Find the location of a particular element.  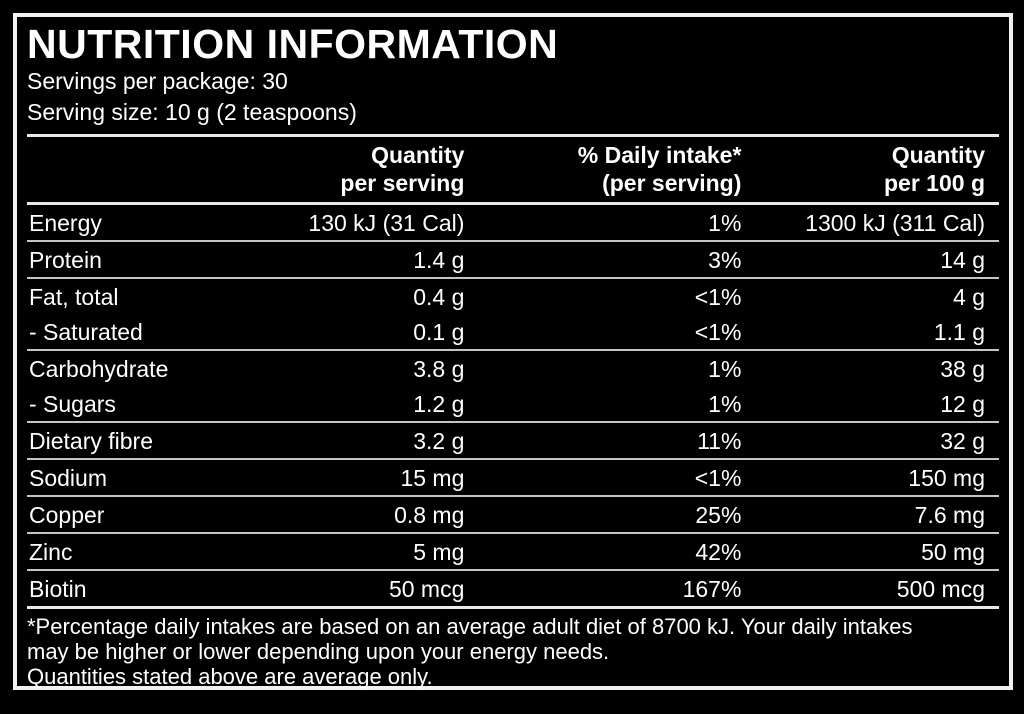

page-title: NUTRITION INFORMATION is located at coordinates (293, 44).